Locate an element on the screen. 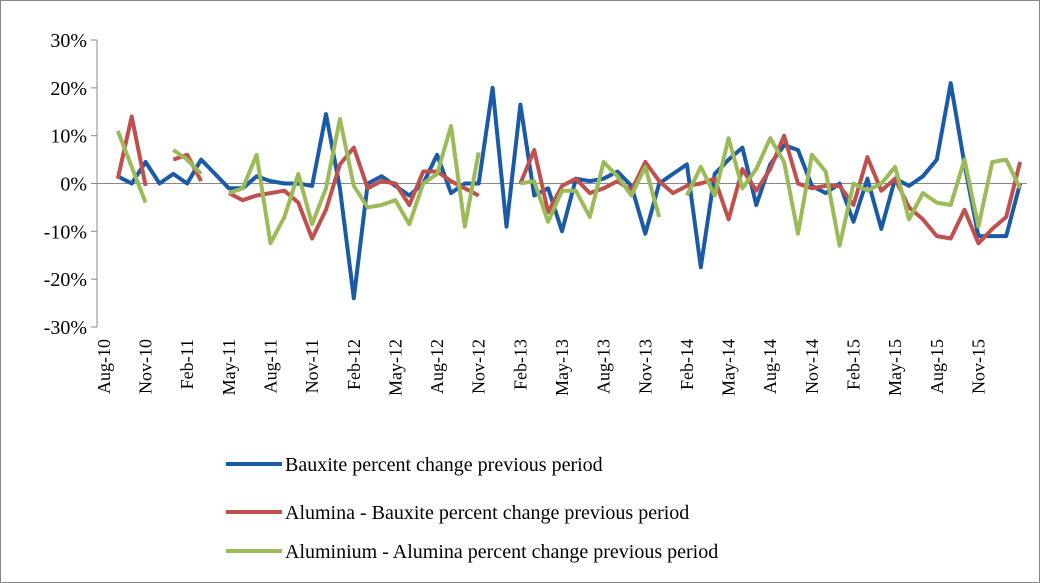  x-tick-label: May-12 is located at coordinates (395, 367).